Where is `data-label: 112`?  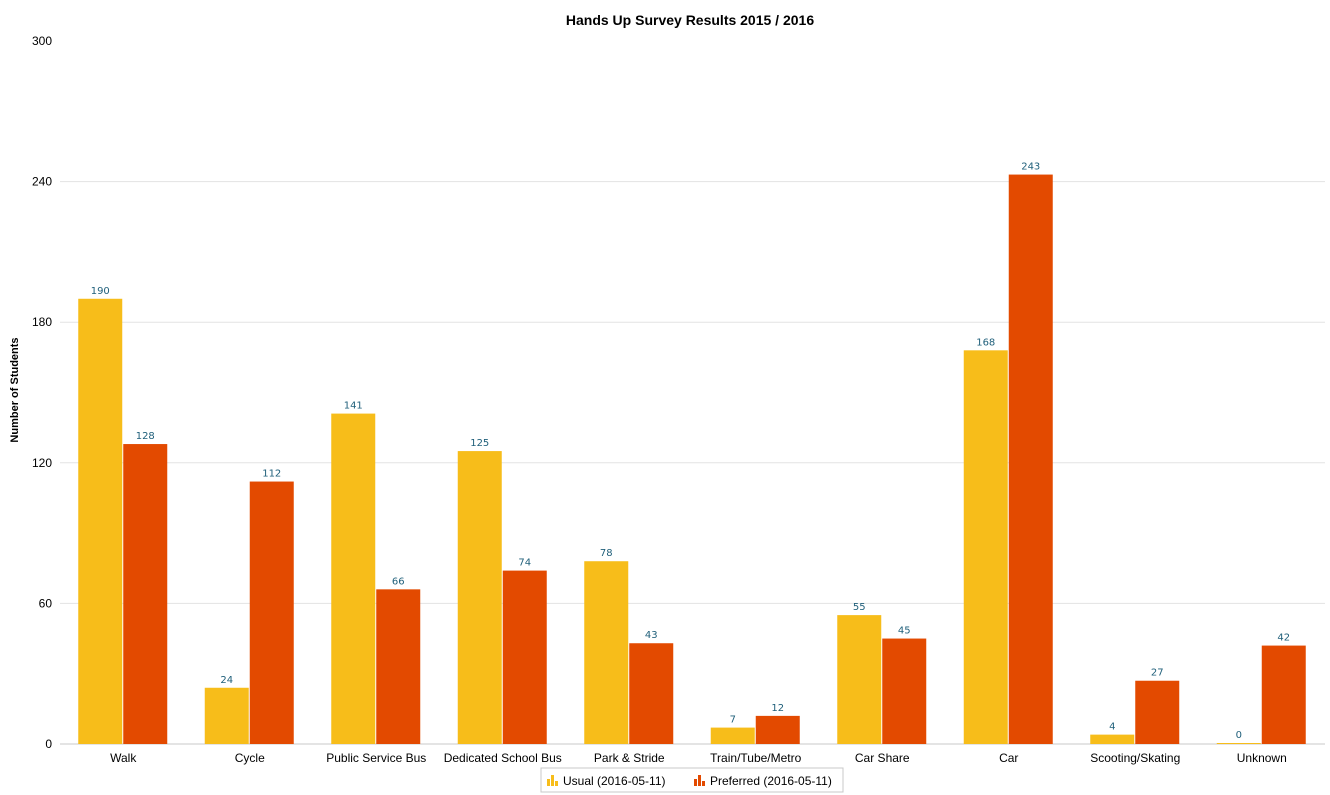
data-label: 112 is located at coordinates (271, 474).